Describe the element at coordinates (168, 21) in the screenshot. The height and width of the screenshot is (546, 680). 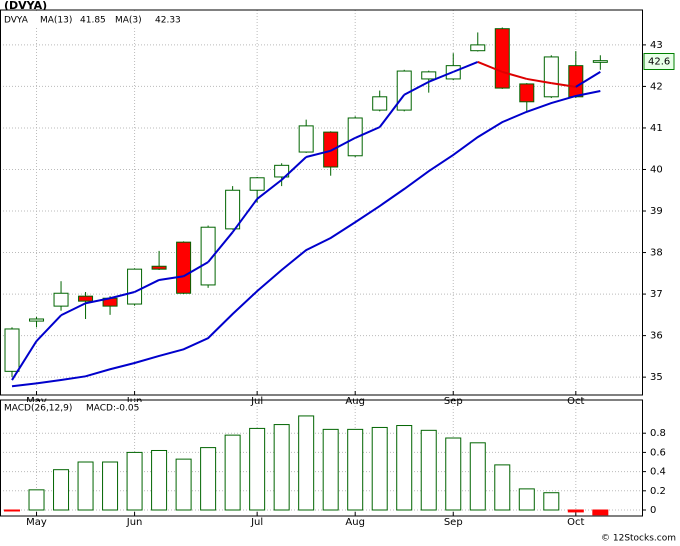
I see `legend-value: 42.33` at that location.